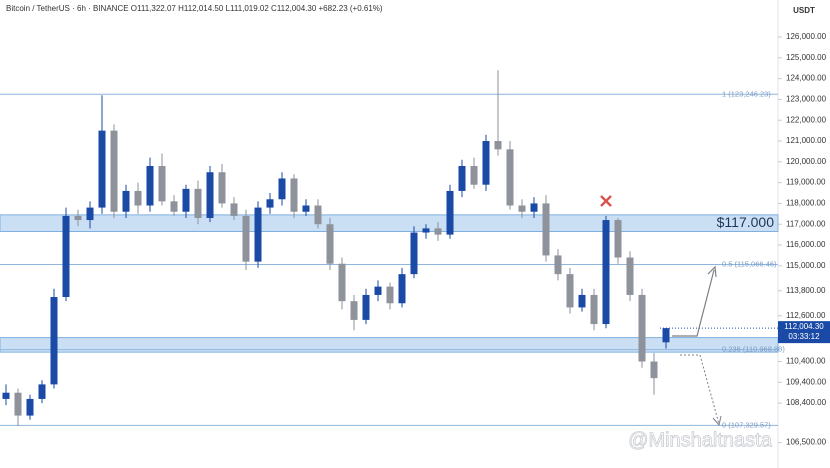 The width and height of the screenshot is (830, 468). Describe the element at coordinates (806, 244) in the screenshot. I see `y-tick-label: 116,000.00` at that location.